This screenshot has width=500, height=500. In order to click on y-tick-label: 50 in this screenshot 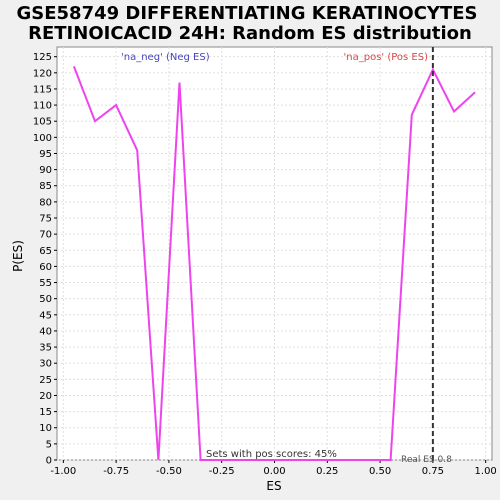, I will do `click(45, 299)`.